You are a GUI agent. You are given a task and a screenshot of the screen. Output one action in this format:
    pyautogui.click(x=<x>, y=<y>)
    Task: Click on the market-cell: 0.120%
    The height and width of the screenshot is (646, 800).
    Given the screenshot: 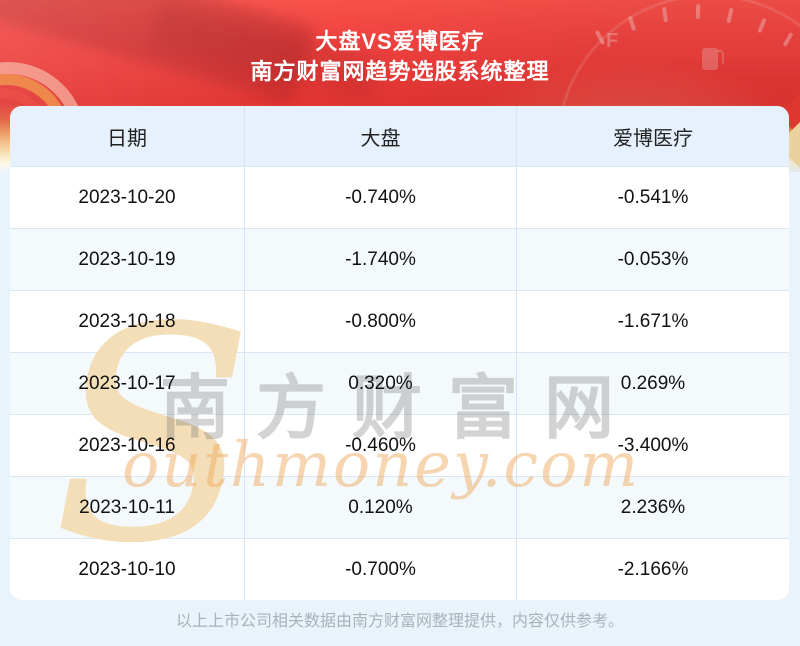 What is the action you would take?
    pyautogui.click(x=380, y=507)
    